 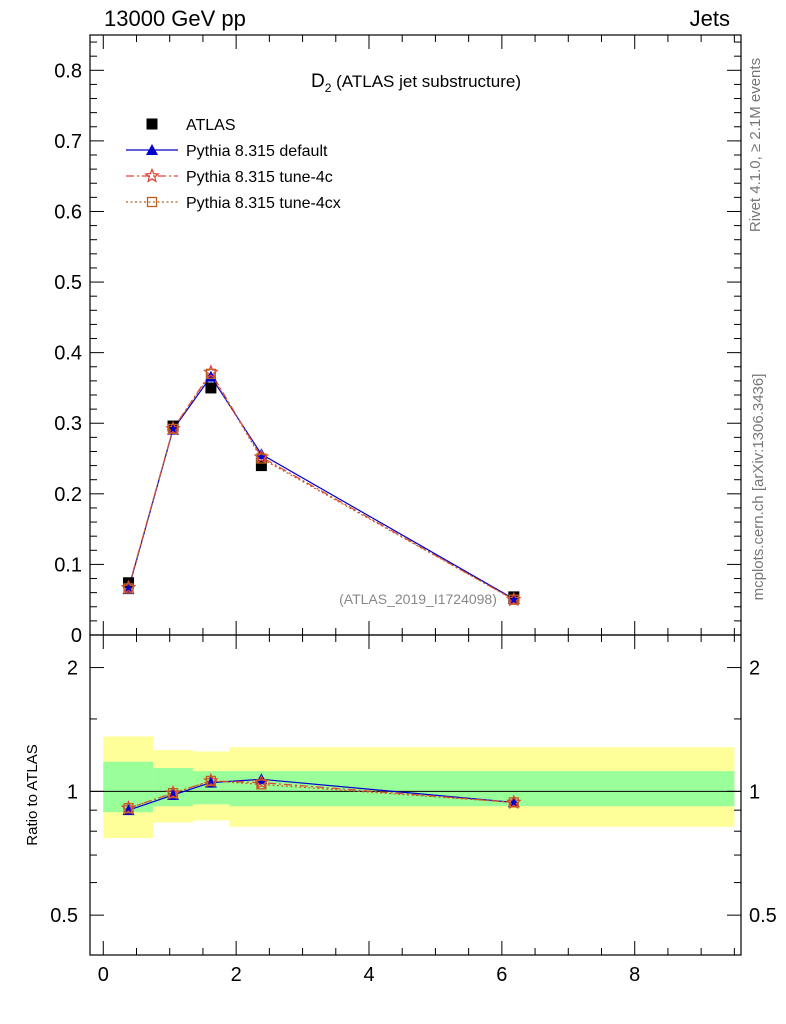 What do you see at coordinates (68, 71) in the screenshot?
I see `main-y-tick-label: 0.8` at bounding box center [68, 71].